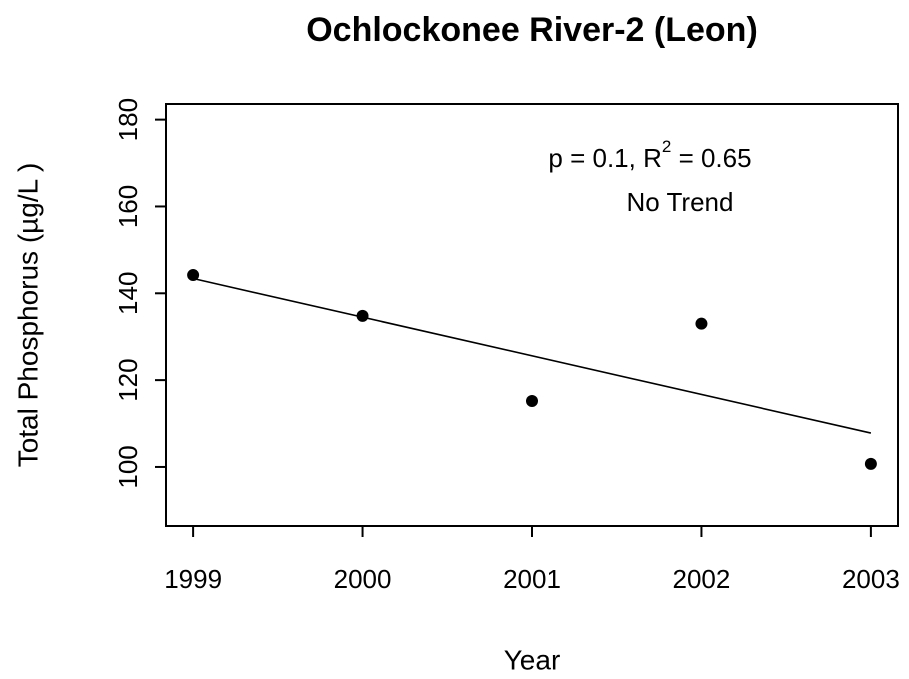 The width and height of the screenshot is (909, 679). I want to click on chart-title: Ochlockonee River-2 (Leon), so click(532, 30).